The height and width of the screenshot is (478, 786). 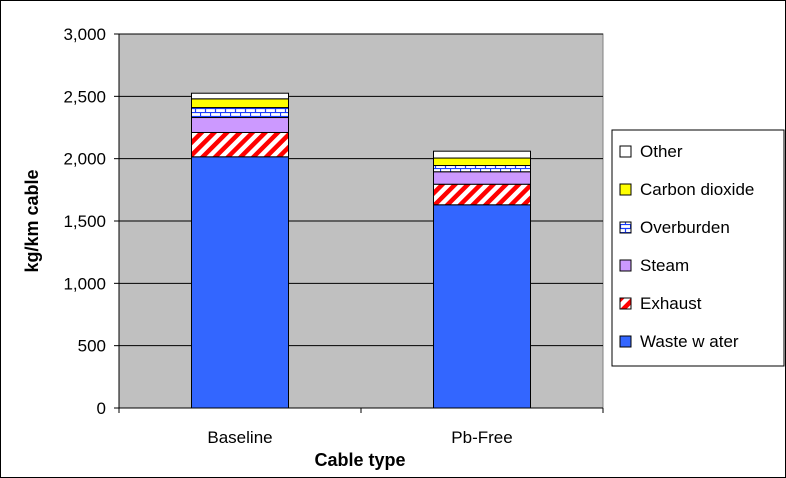 What do you see at coordinates (240, 144) in the screenshot?
I see `bar-segment-exhaust-baseline` at bounding box center [240, 144].